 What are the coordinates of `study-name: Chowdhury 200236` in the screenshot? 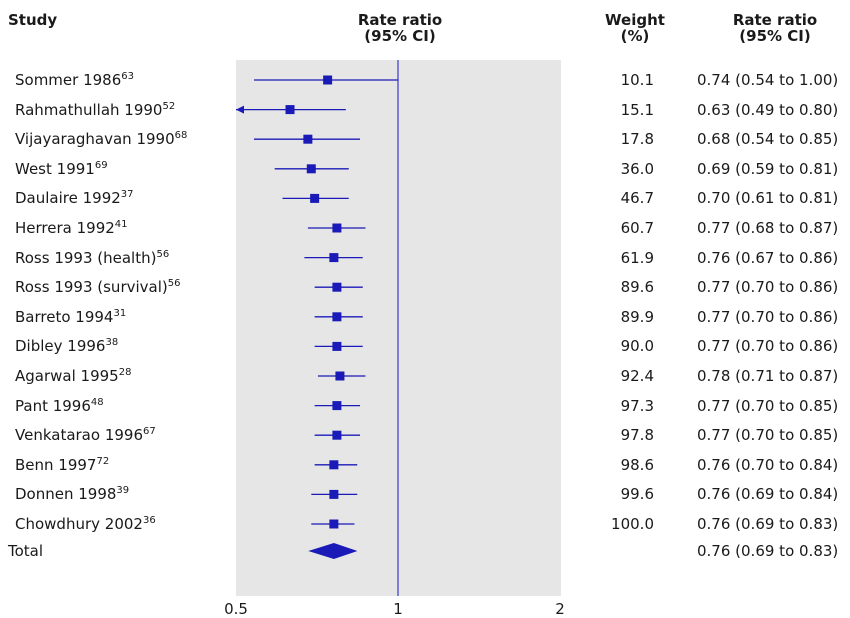 It's located at (85, 524).